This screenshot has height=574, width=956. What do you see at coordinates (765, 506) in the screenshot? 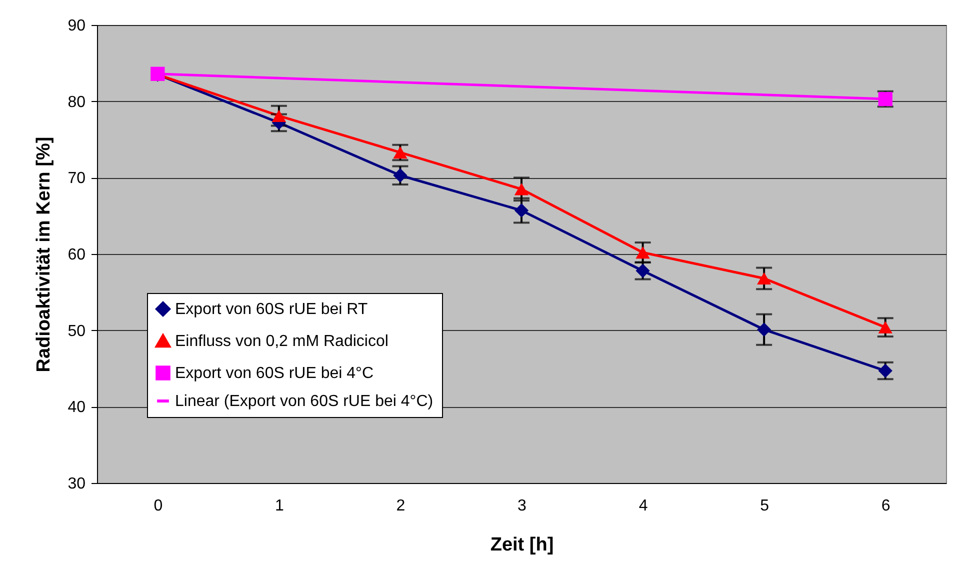
I see `x-tick-label: 5` at bounding box center [765, 506].